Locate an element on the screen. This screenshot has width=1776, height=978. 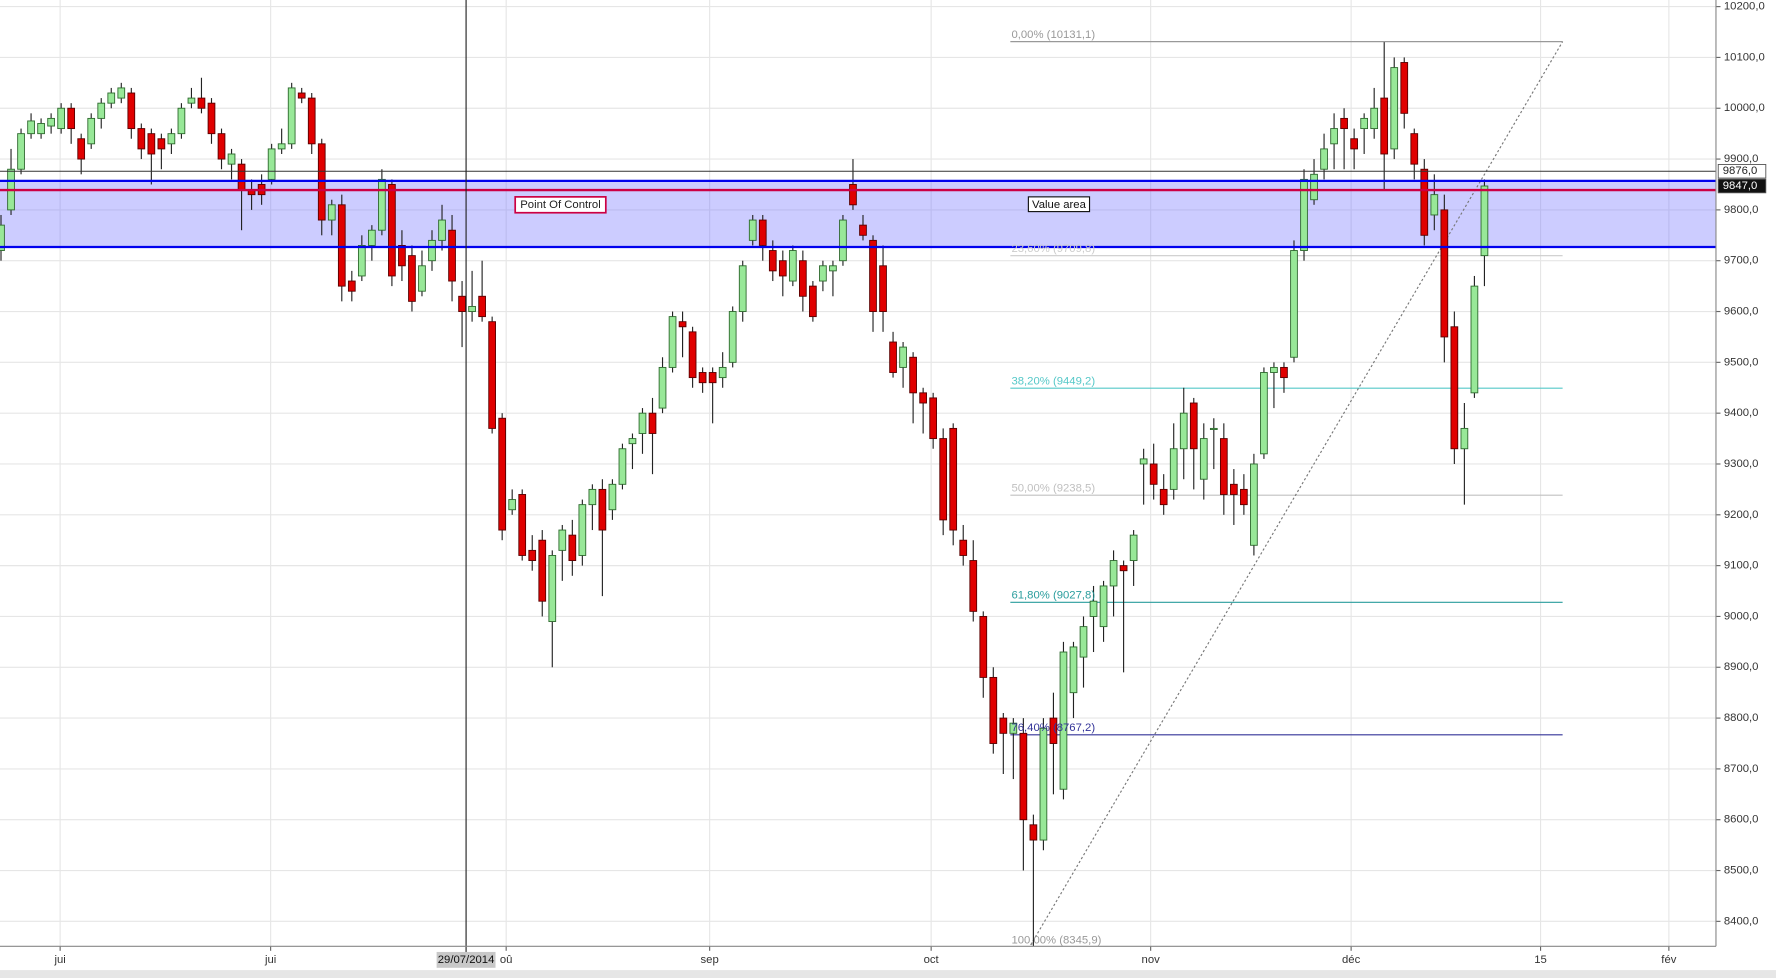
x-tick-label: fév is located at coordinates (1668, 960).